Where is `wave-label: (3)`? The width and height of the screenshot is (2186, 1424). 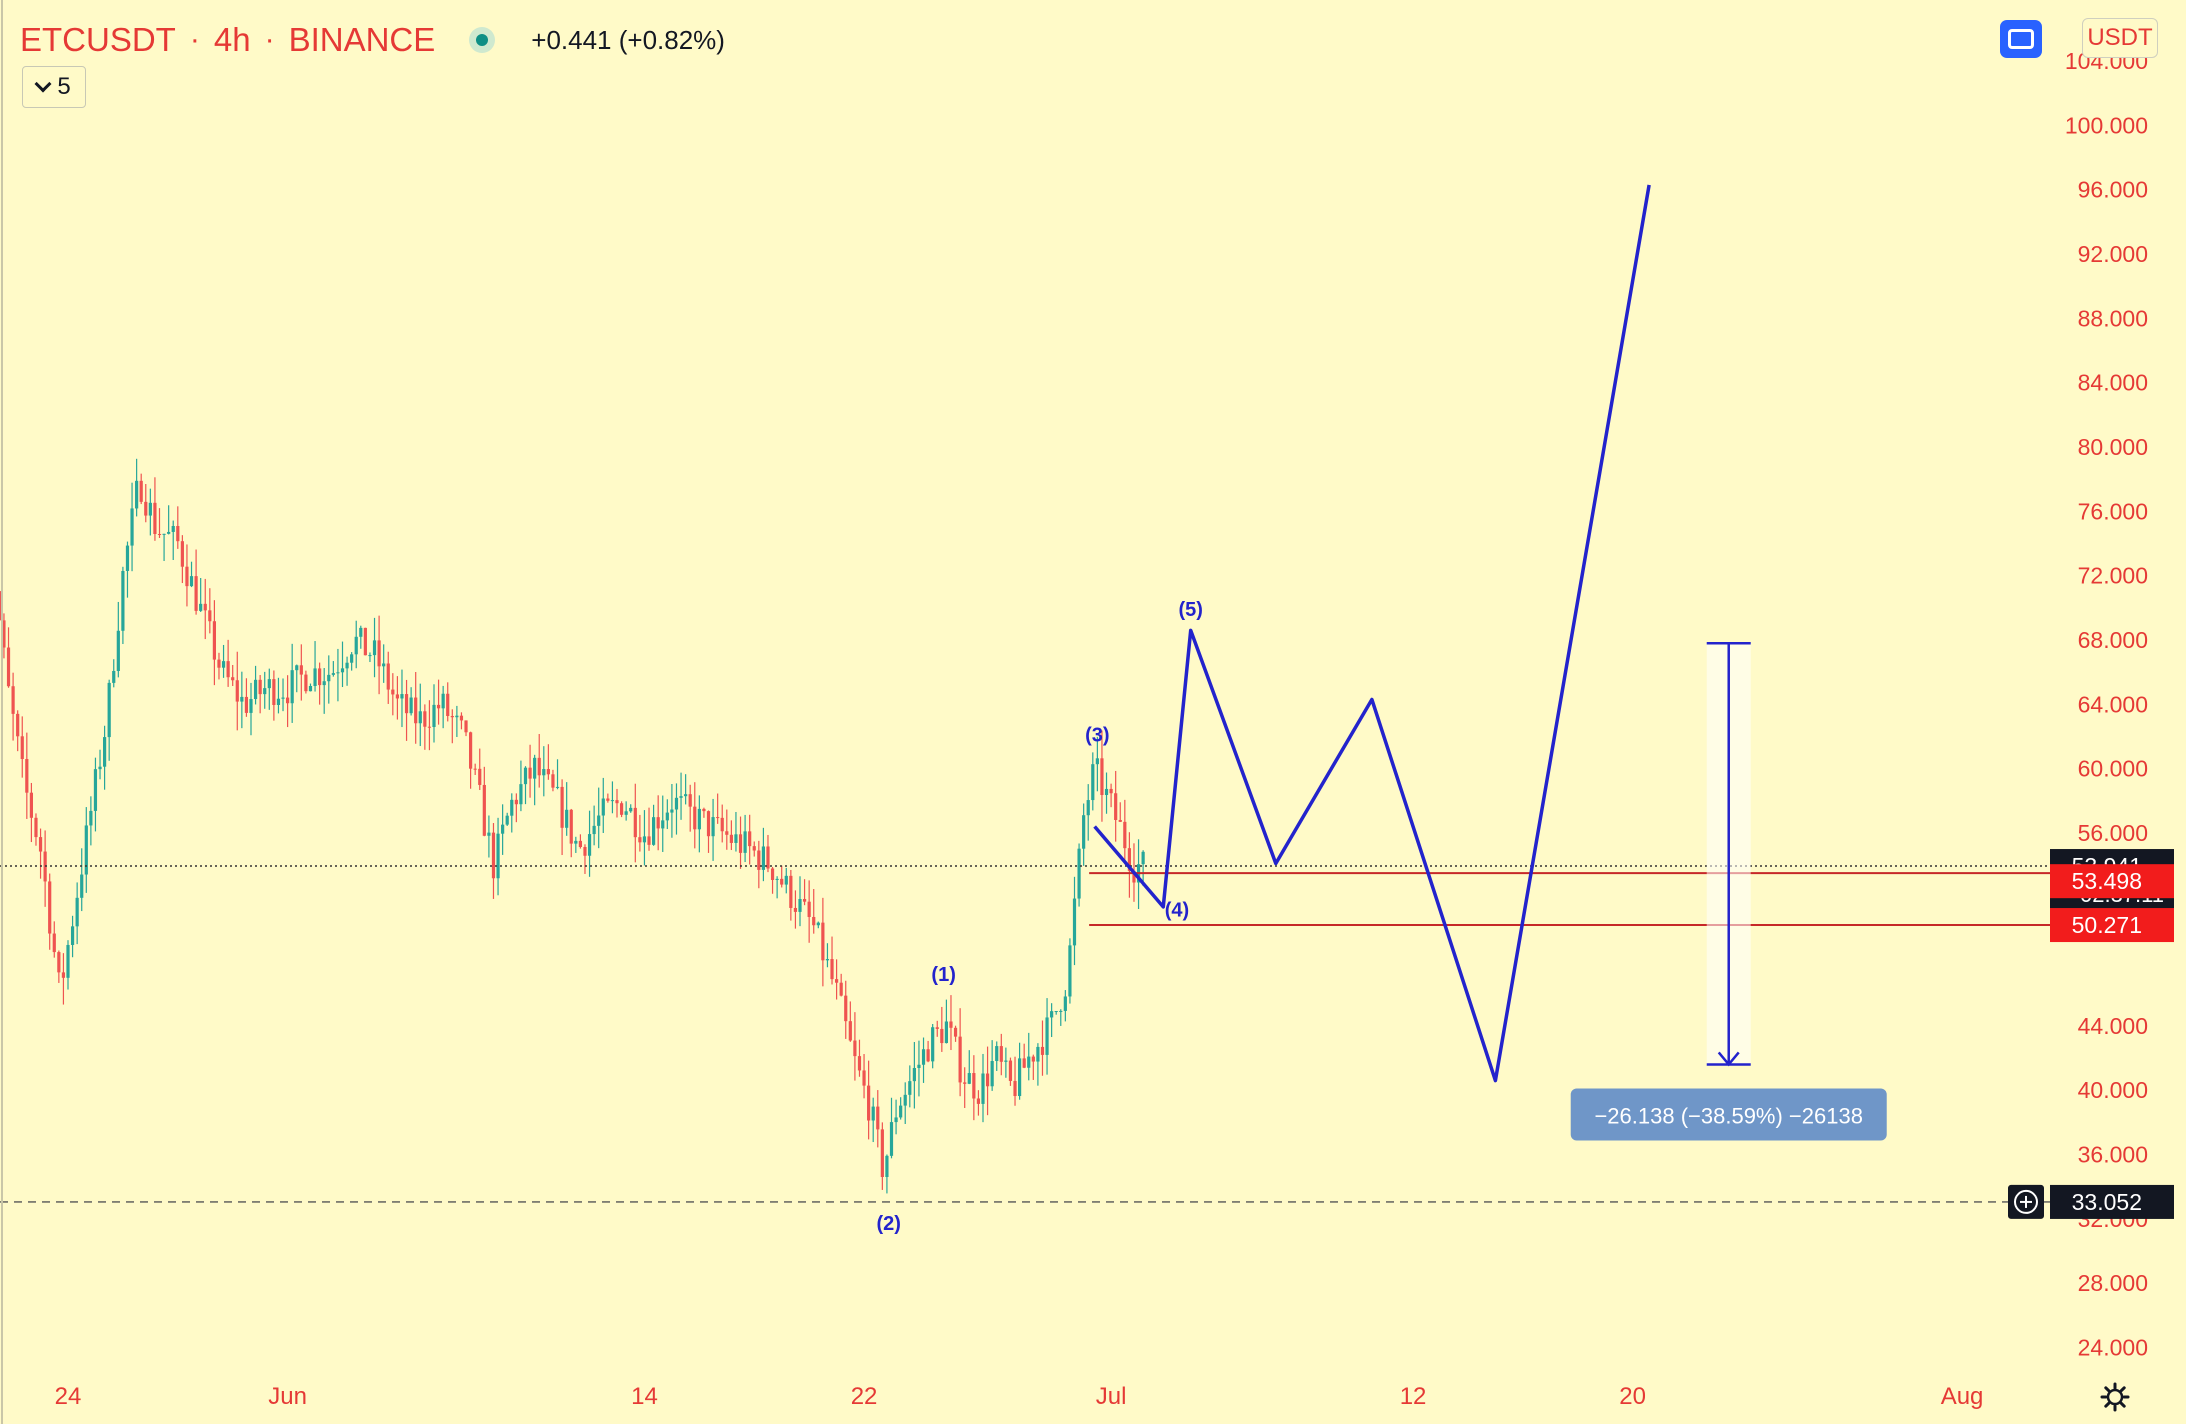 wave-label: (3) is located at coordinates (1097, 735).